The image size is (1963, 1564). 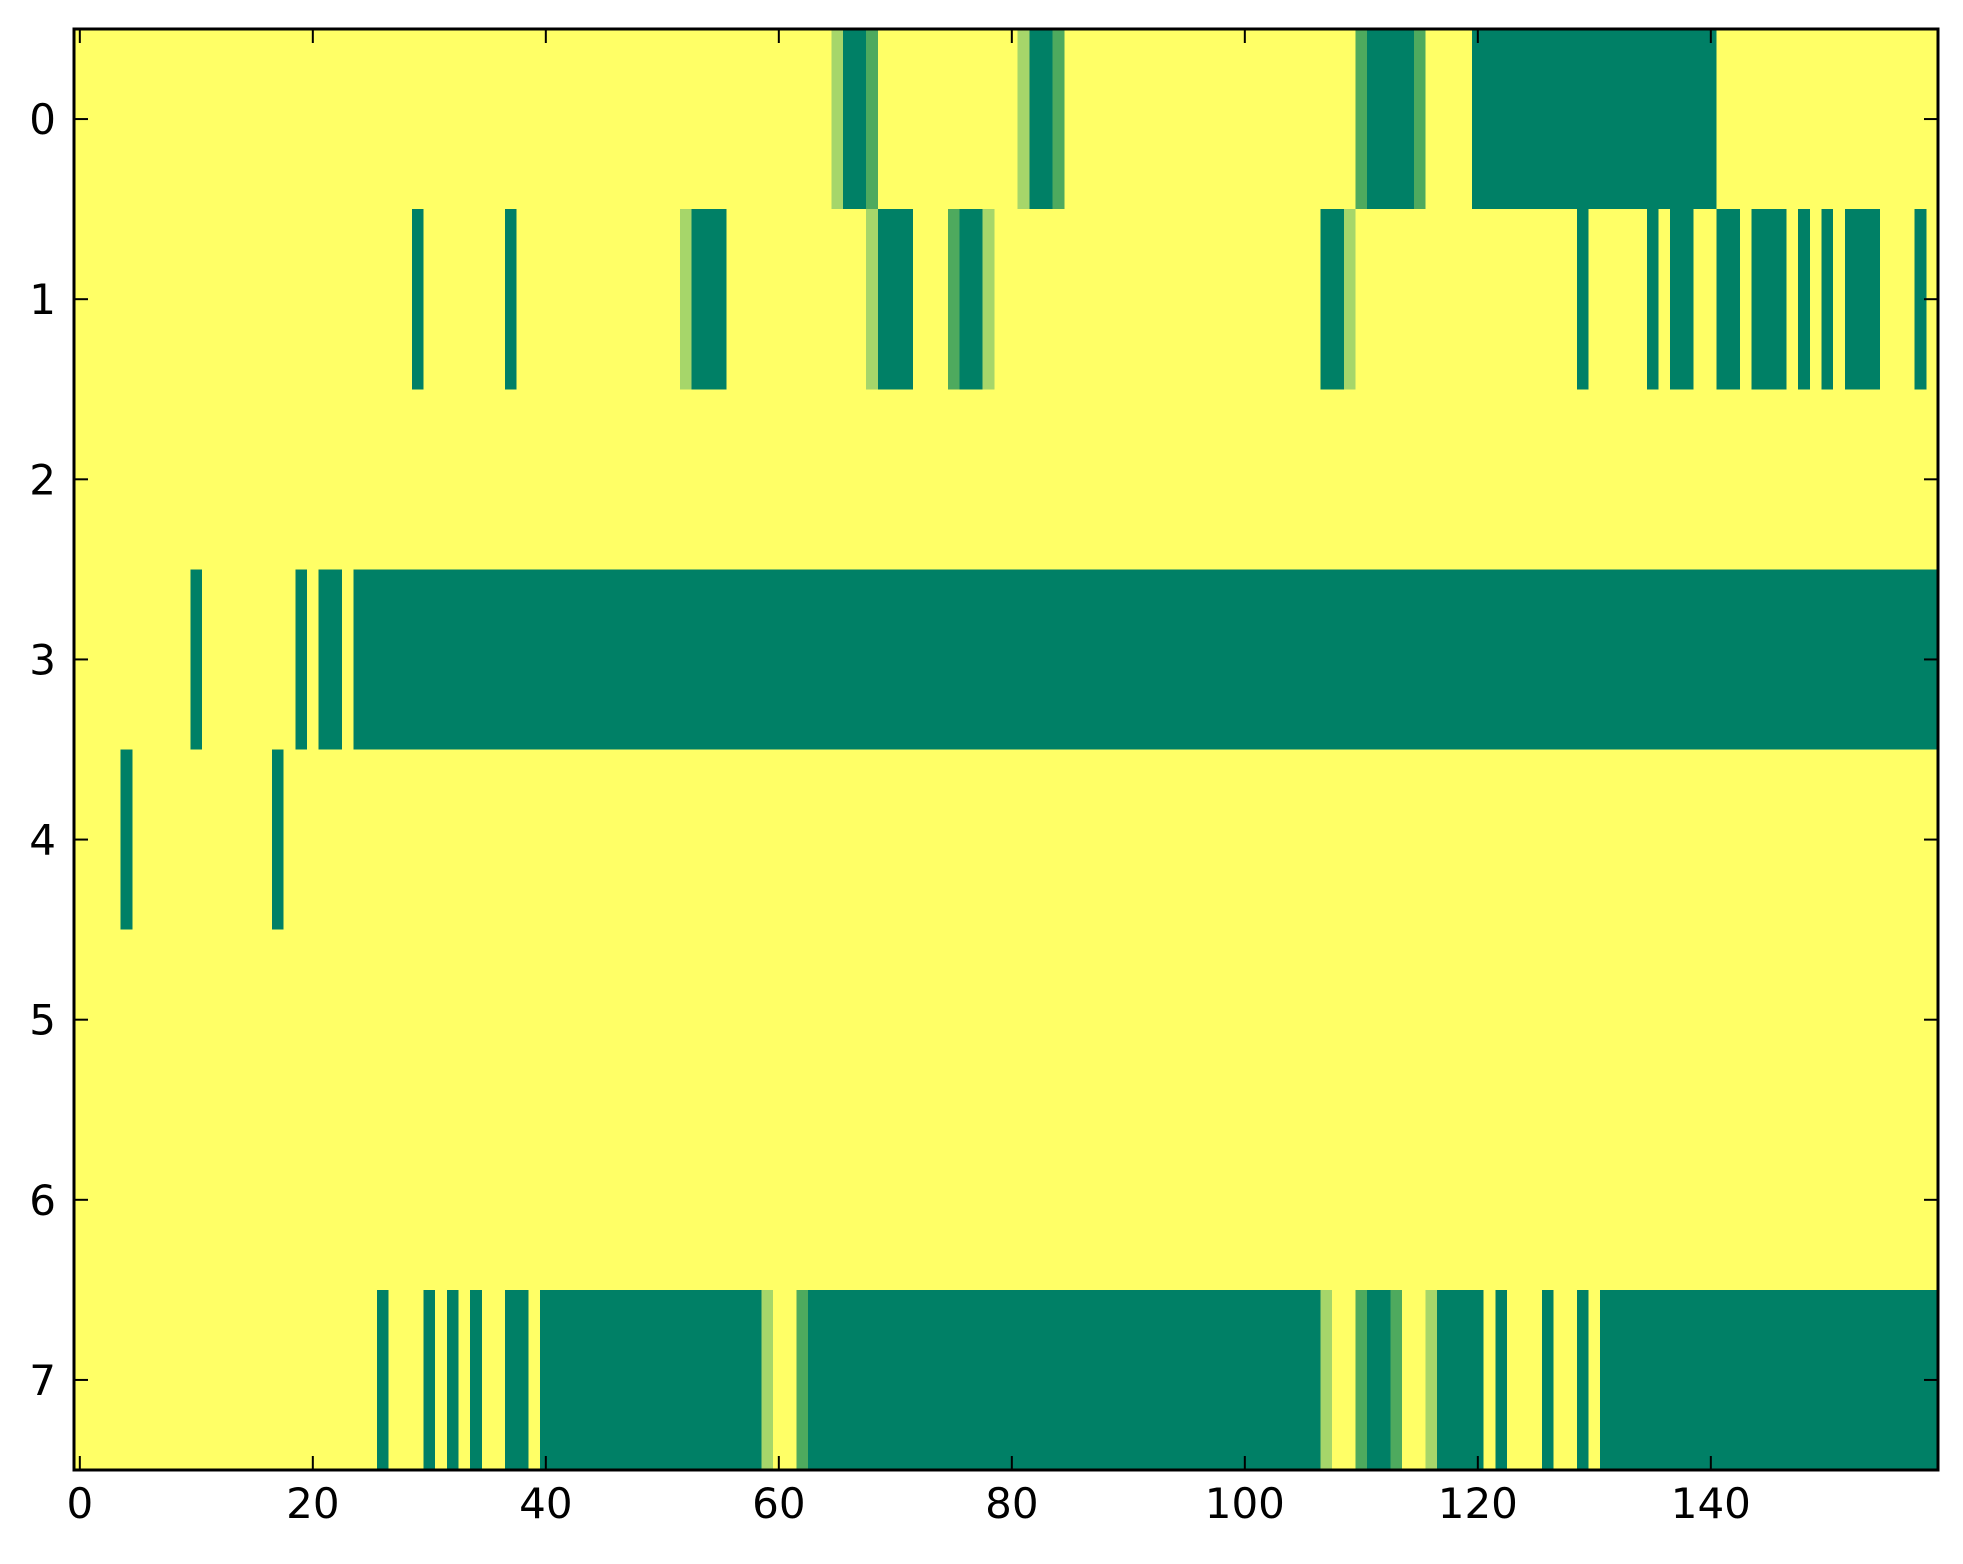 What do you see at coordinates (1478, 1503) in the screenshot?
I see `x-tick-label: 120` at bounding box center [1478, 1503].